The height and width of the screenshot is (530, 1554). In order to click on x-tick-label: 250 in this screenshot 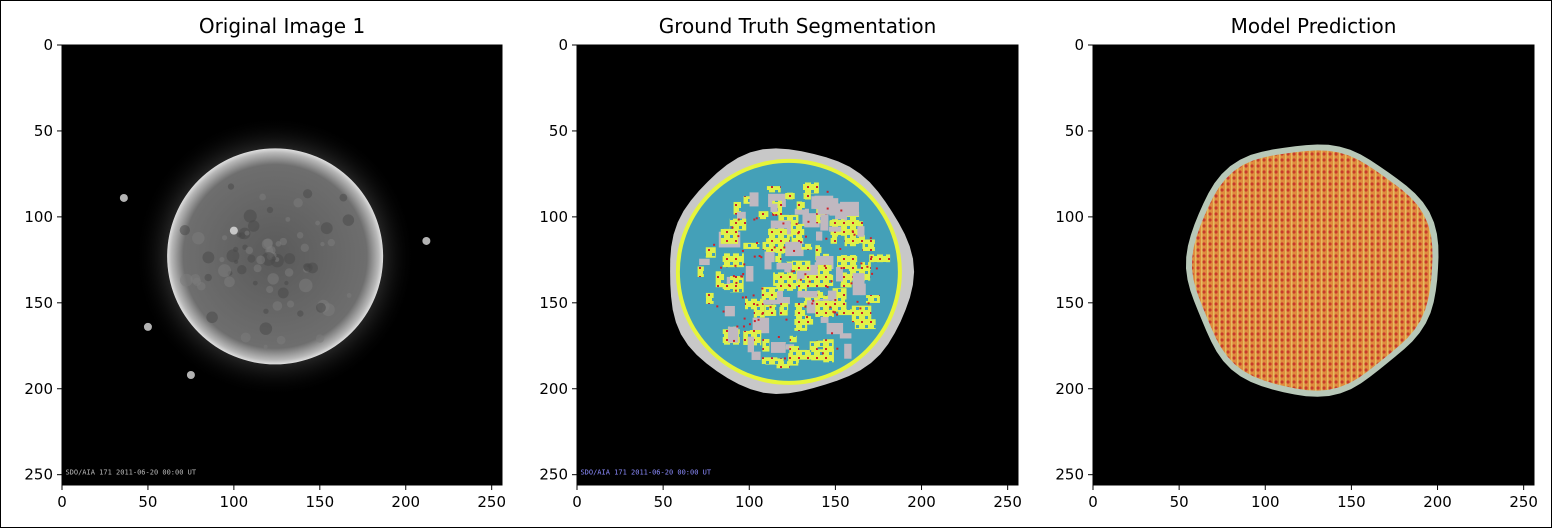, I will do `click(491, 502)`.